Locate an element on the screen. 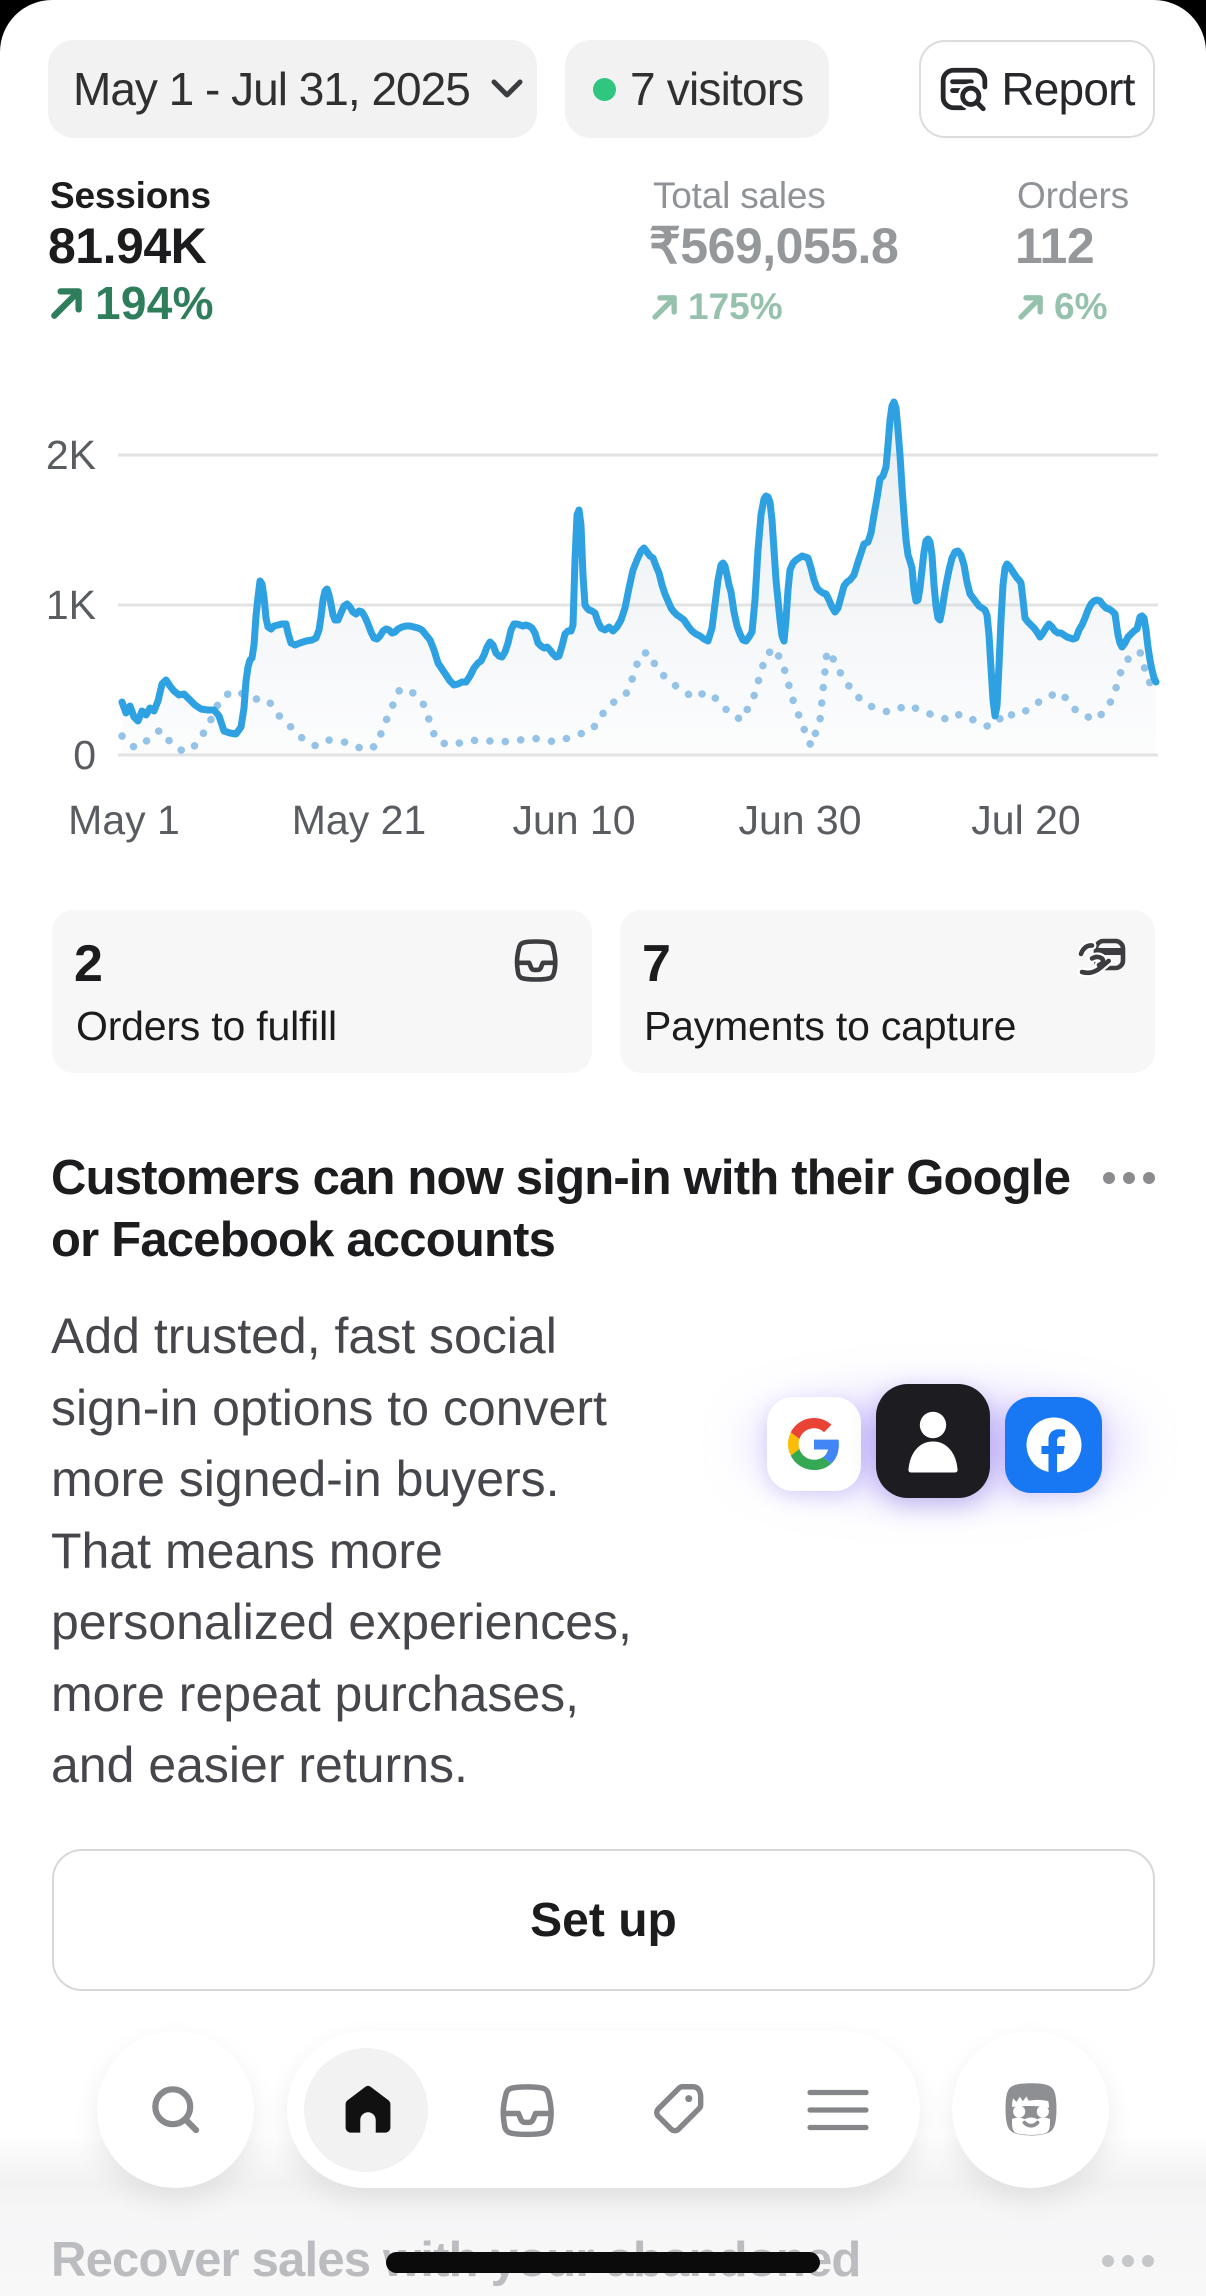 This screenshot has height=2296, width=1206. svg-text: May 21 is located at coordinates (359, 820).